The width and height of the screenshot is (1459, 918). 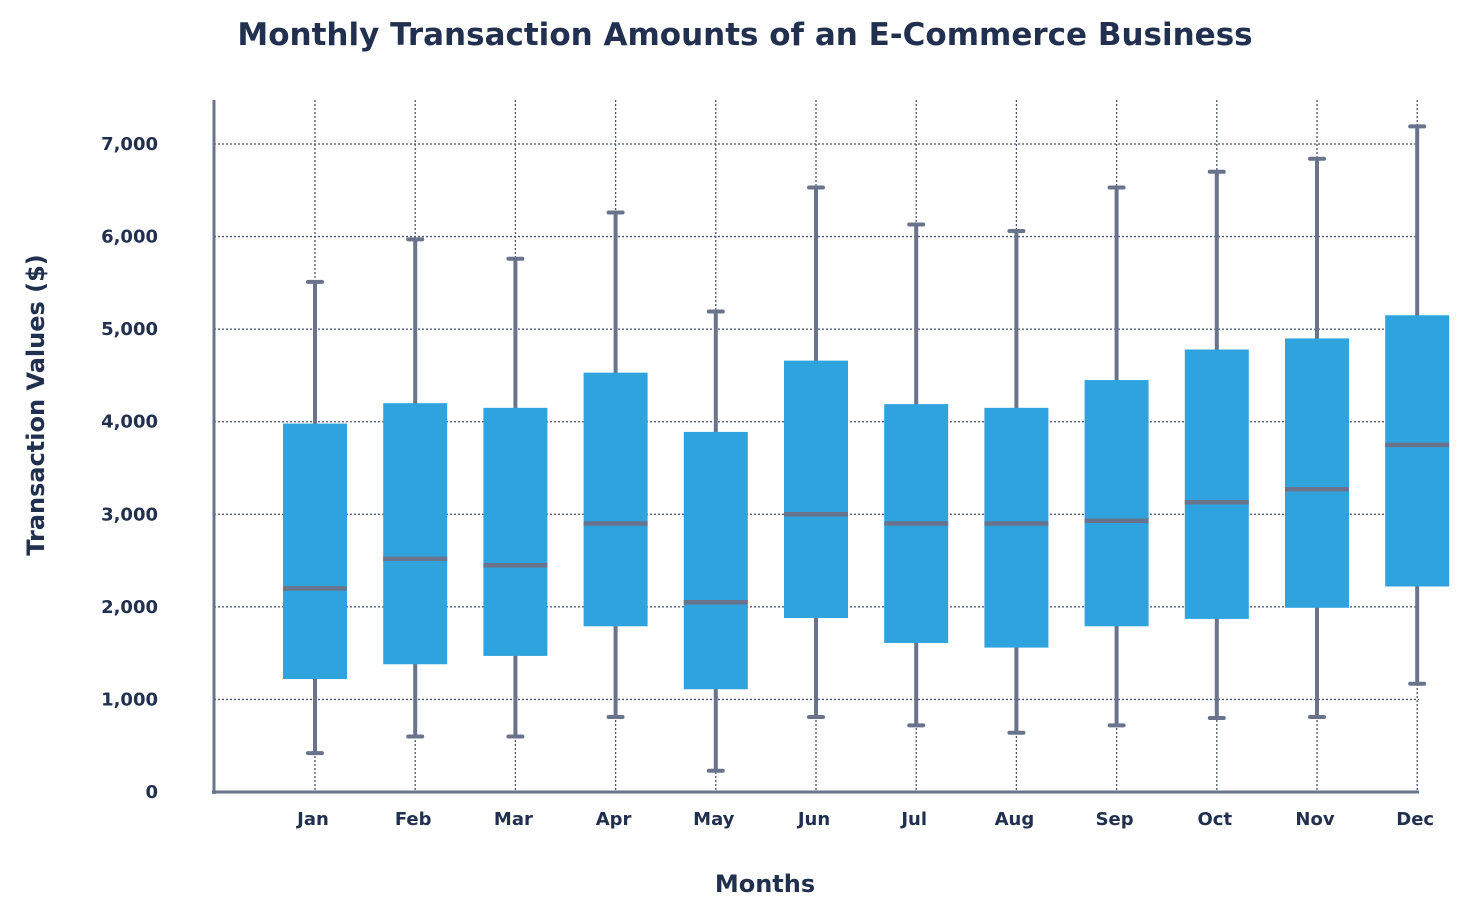 I want to click on box-jun, so click(x=816, y=452).